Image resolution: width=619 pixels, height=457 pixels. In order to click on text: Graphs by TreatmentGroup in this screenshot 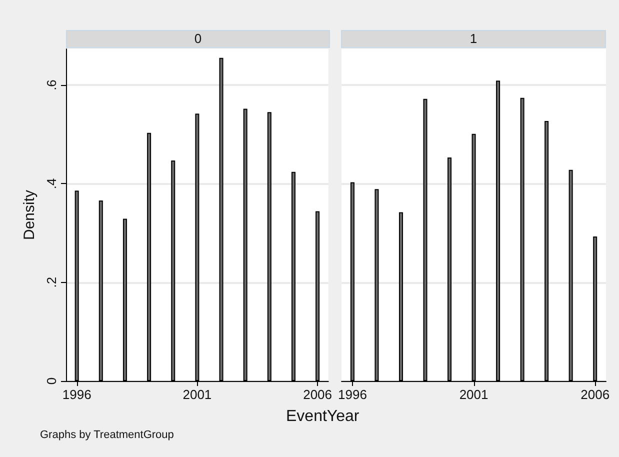, I will do `click(107, 435)`.